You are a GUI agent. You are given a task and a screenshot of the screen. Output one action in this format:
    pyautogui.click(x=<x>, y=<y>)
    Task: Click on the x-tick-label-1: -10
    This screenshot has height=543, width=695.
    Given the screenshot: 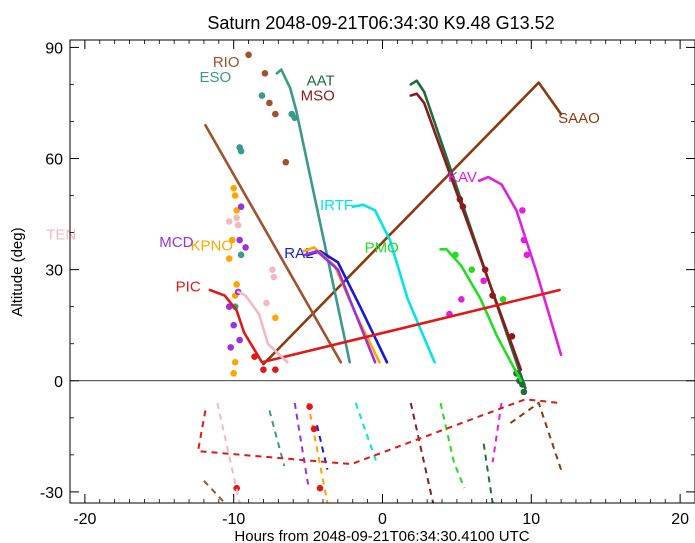 What is the action you would take?
    pyautogui.click(x=233, y=519)
    